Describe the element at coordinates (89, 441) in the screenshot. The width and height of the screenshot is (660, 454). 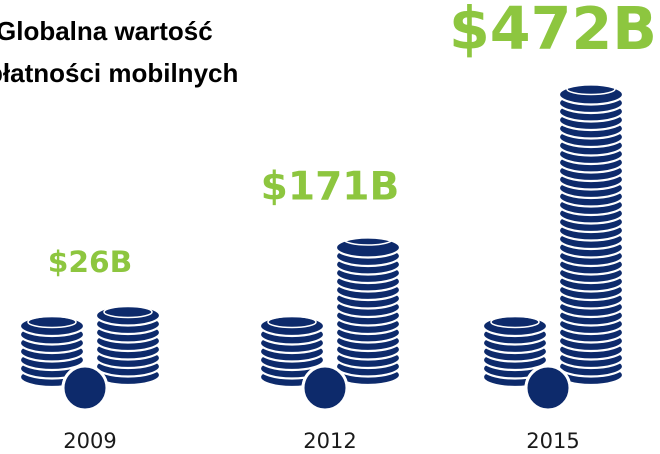
I see `x-tick-label: 2009` at that location.